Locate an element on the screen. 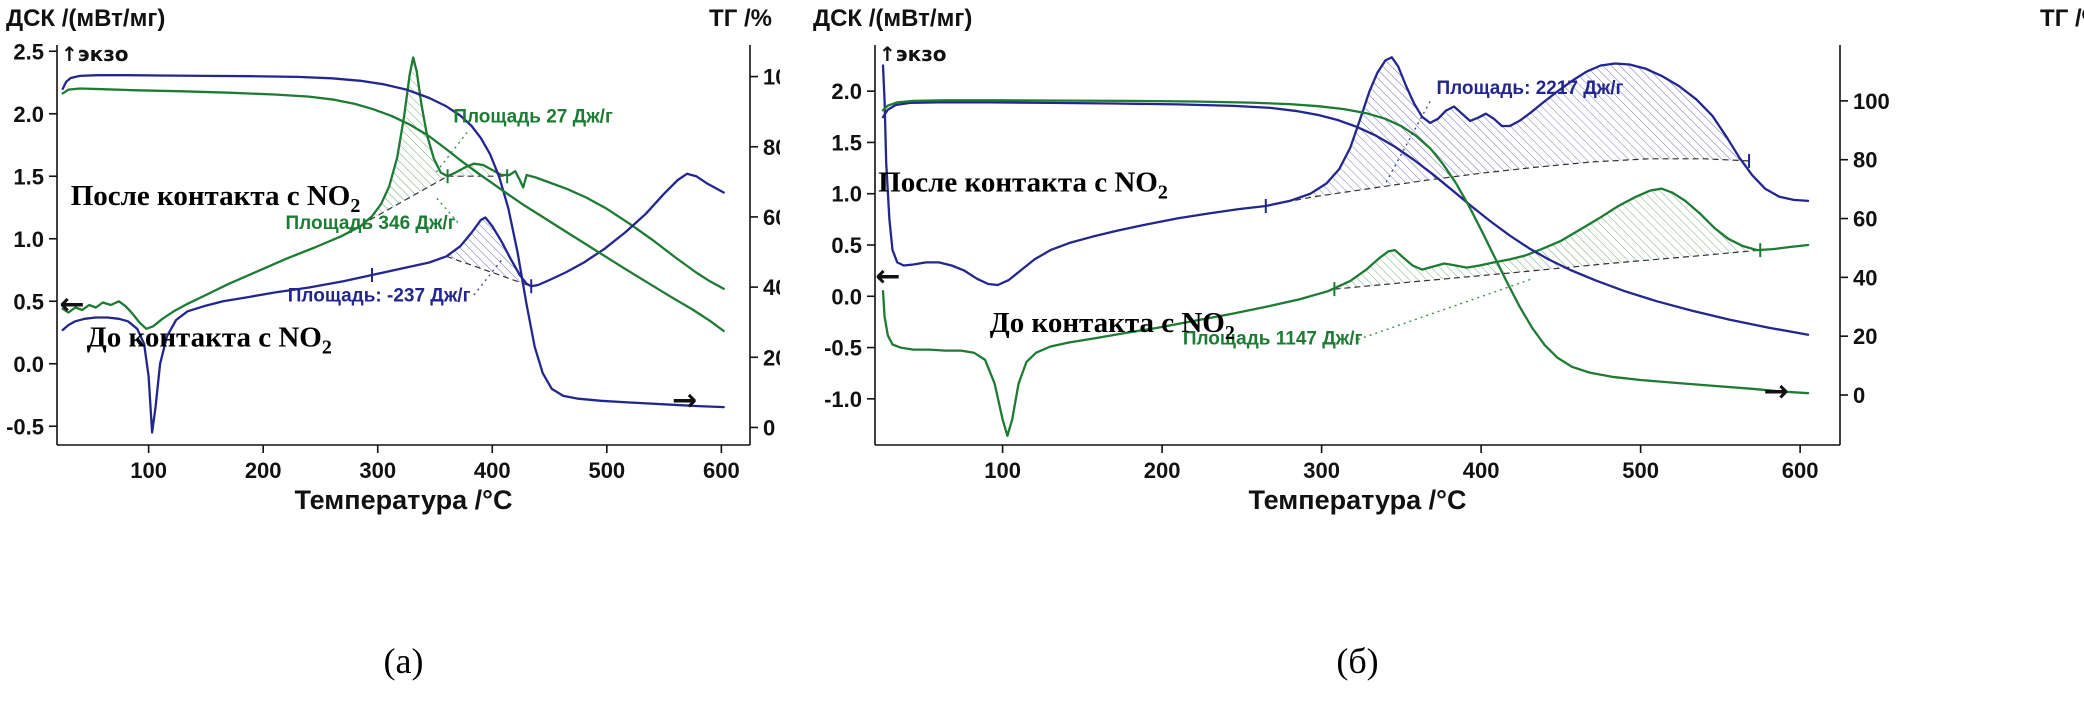 This screenshot has height=713, width=2084. curve-tg-before-right is located at coordinates (393, 241).